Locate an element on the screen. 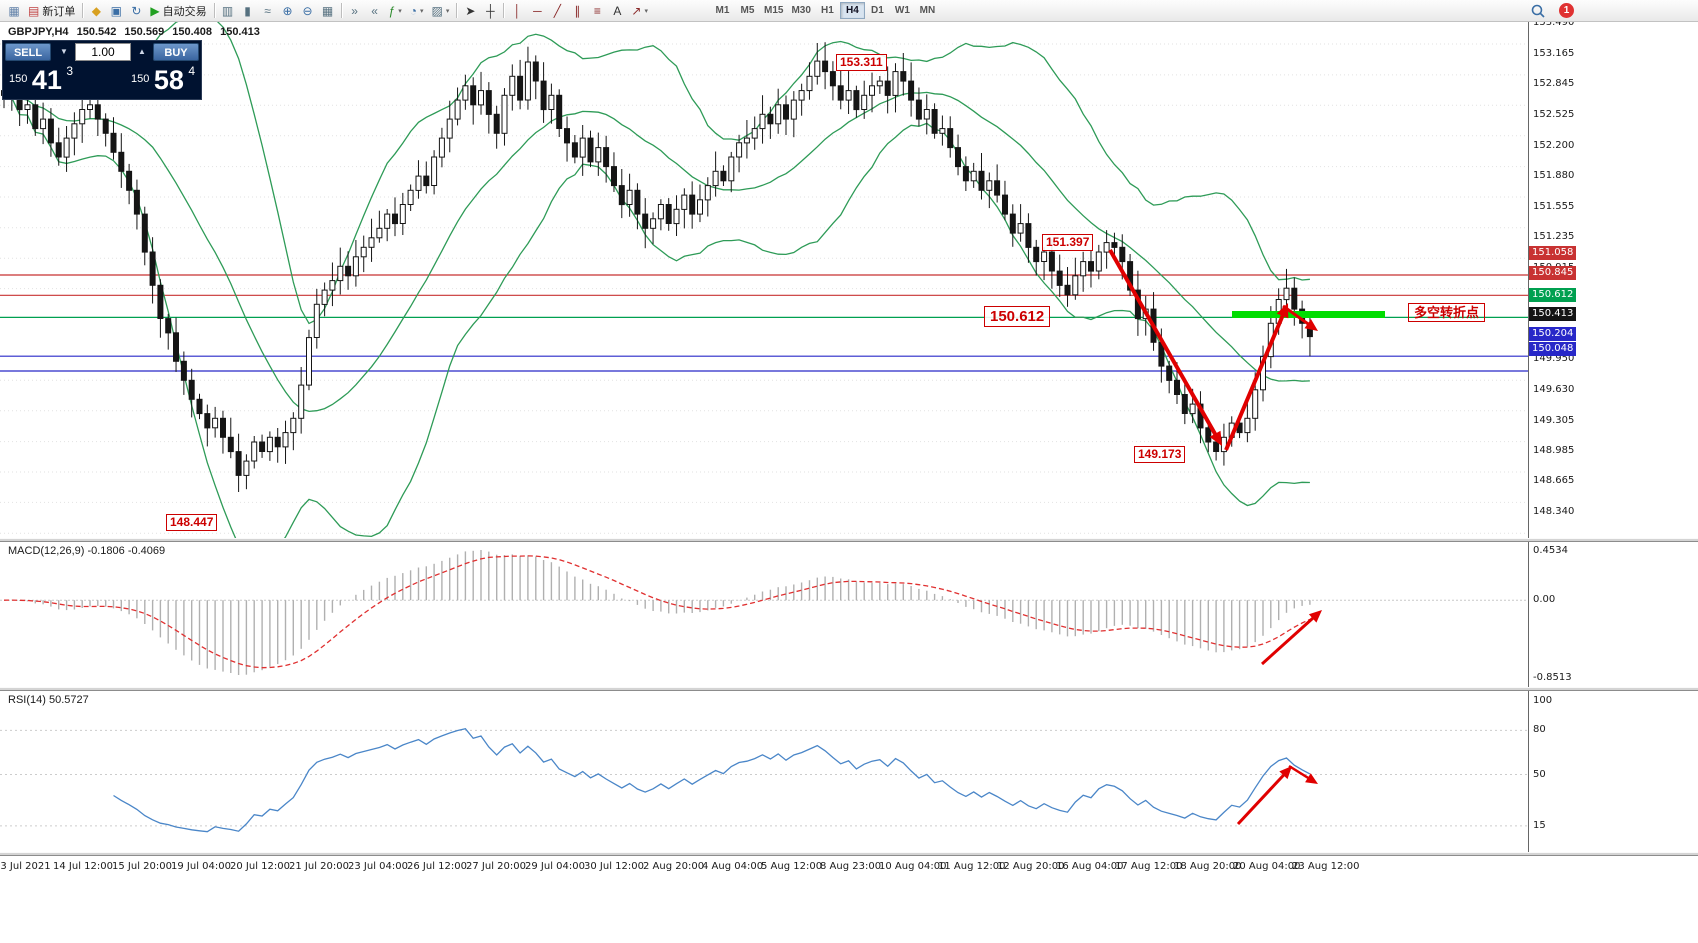  buy-price-display: 150 58 4 is located at coordinates (163, 80).